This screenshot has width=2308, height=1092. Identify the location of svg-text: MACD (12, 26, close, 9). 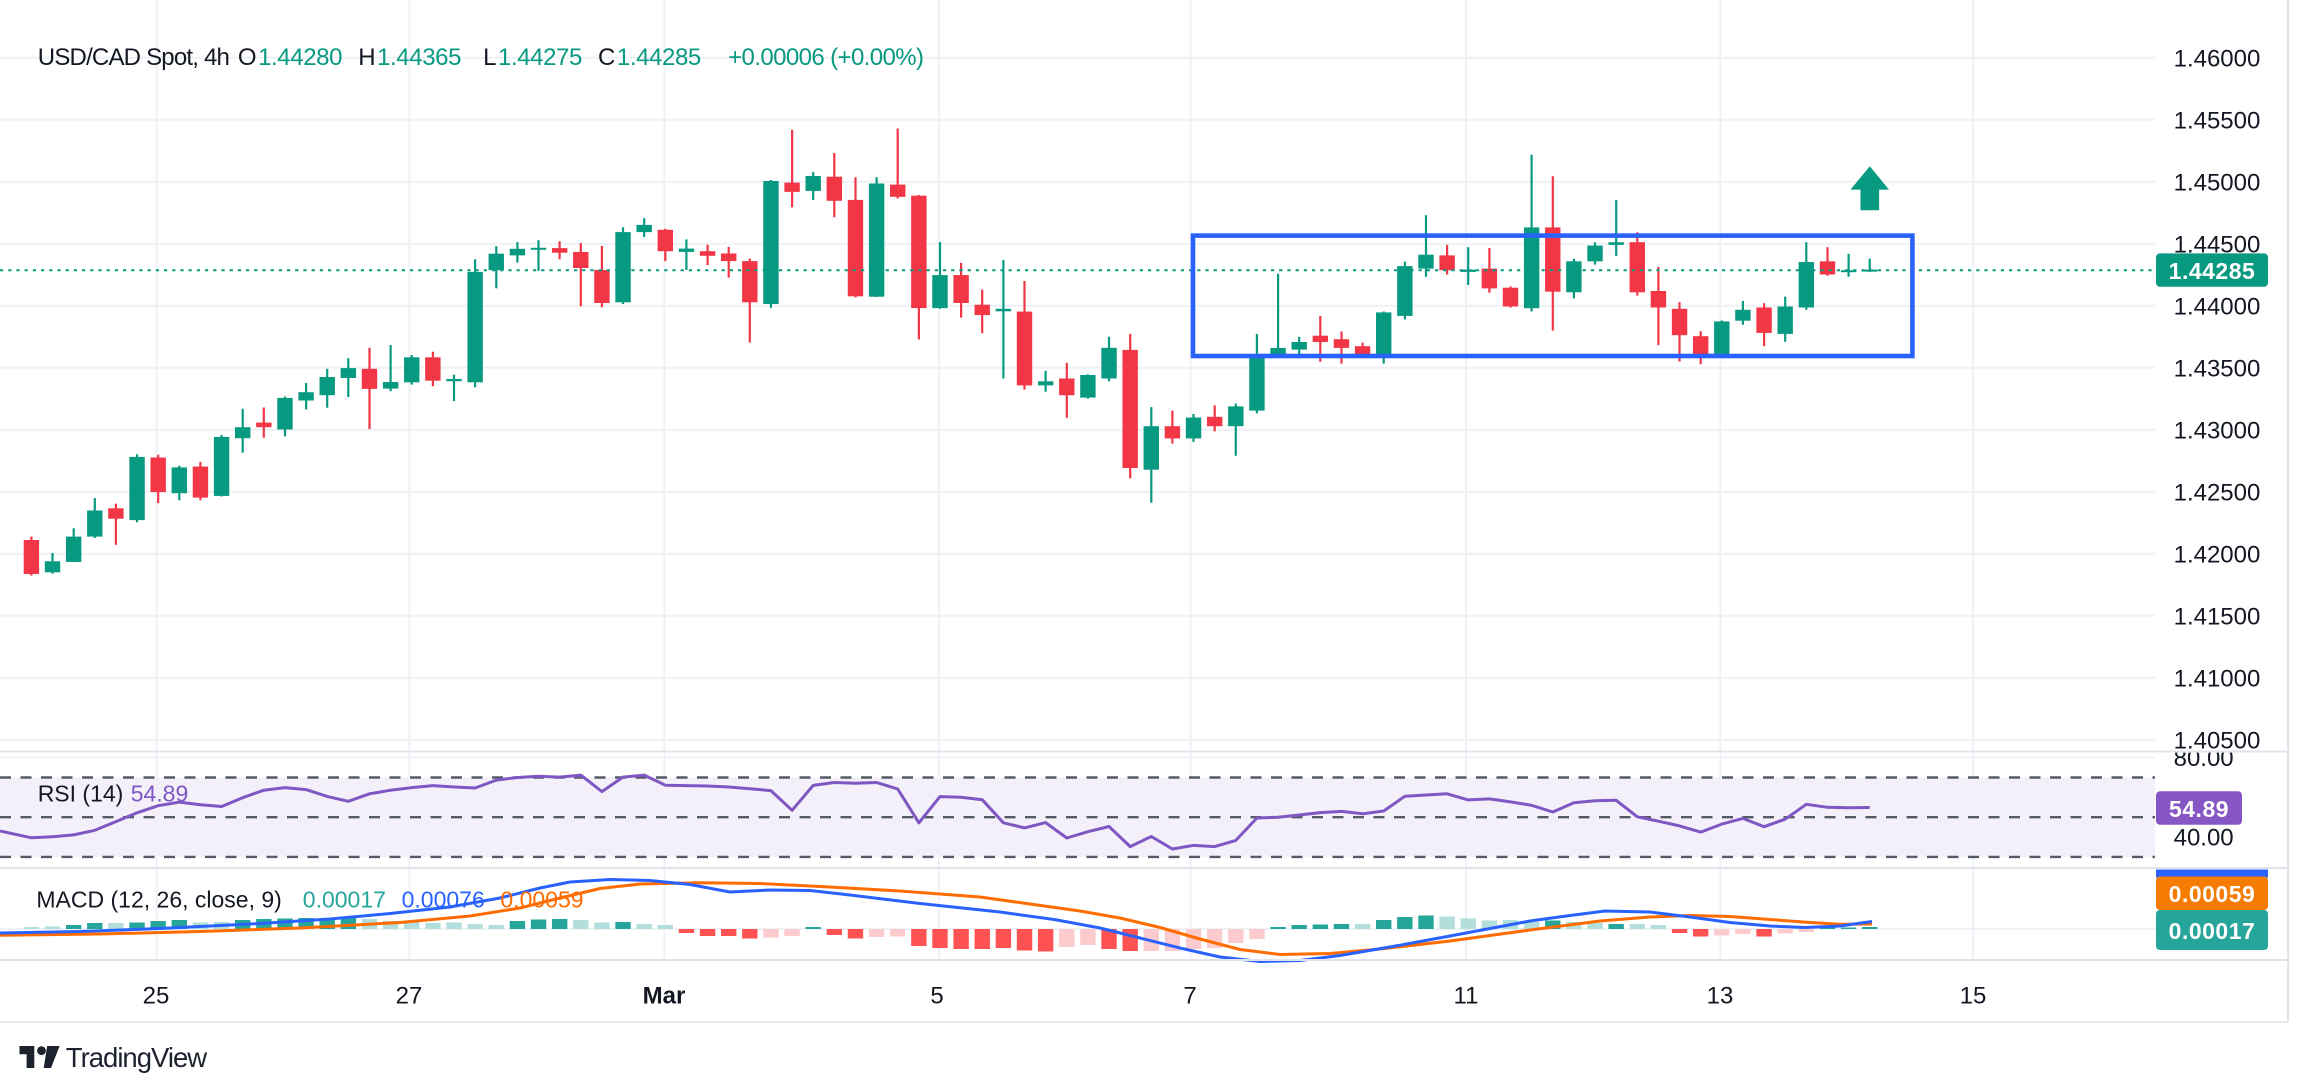
(158, 900).